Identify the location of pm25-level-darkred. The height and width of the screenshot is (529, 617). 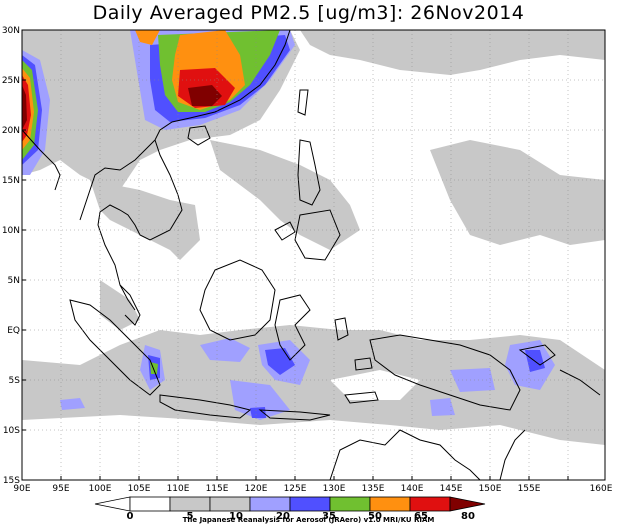
(122, 107).